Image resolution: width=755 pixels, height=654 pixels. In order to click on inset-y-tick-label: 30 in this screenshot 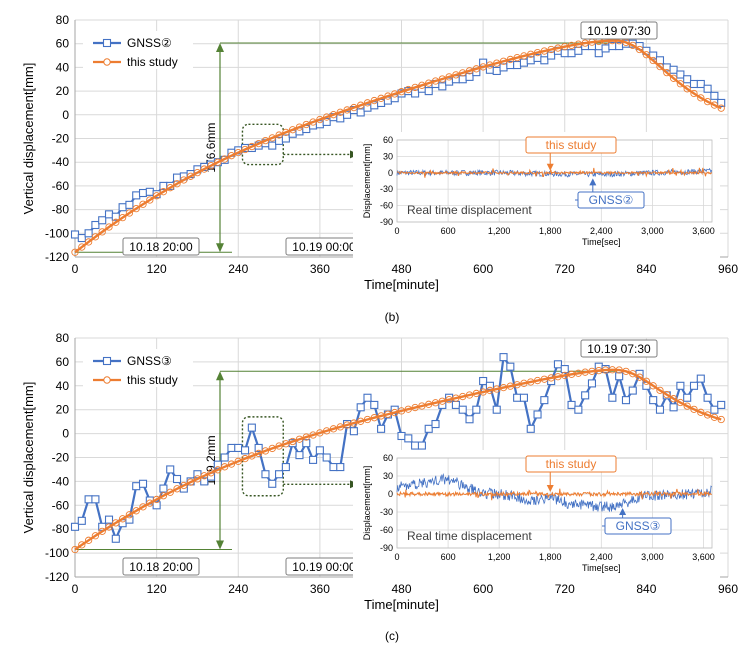, I will do `click(388, 156)`.